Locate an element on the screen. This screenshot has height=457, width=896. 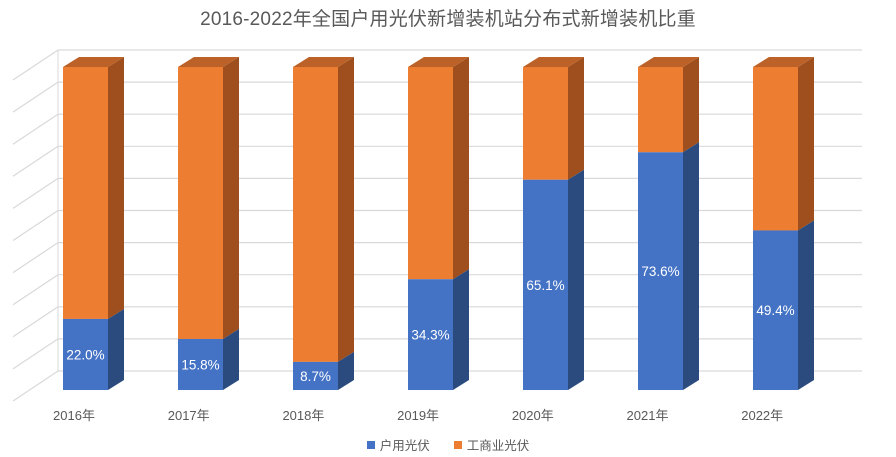
data-label: 49.4% is located at coordinates (775, 310).